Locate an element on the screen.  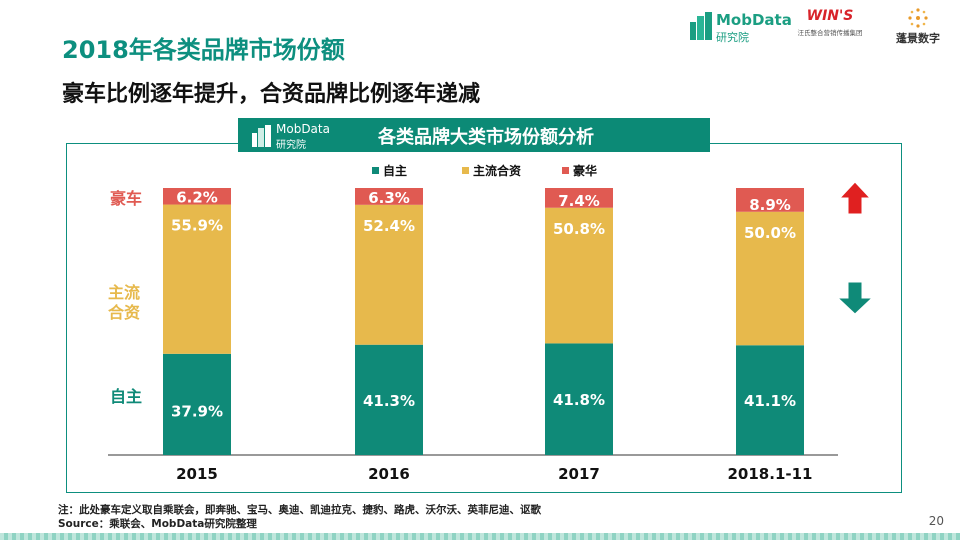
banner-logo: MobData 研究院 is located at coordinates (292, 136).